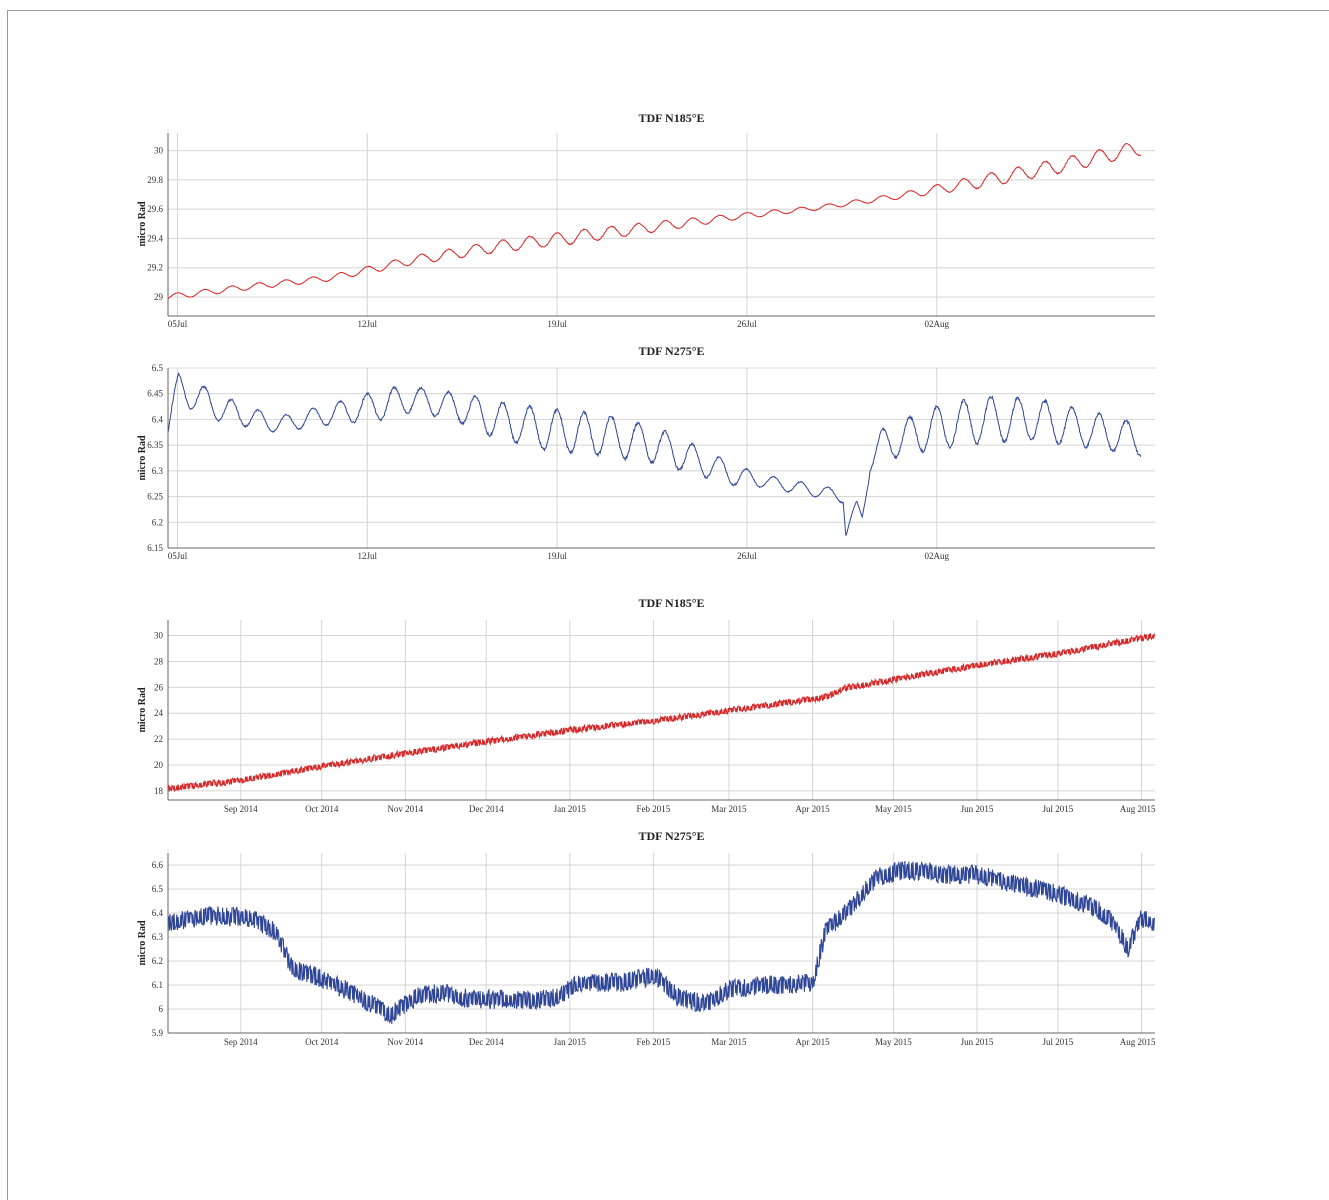 The image size is (1329, 1200). I want to click on y-tick-label: 26, so click(159, 687).